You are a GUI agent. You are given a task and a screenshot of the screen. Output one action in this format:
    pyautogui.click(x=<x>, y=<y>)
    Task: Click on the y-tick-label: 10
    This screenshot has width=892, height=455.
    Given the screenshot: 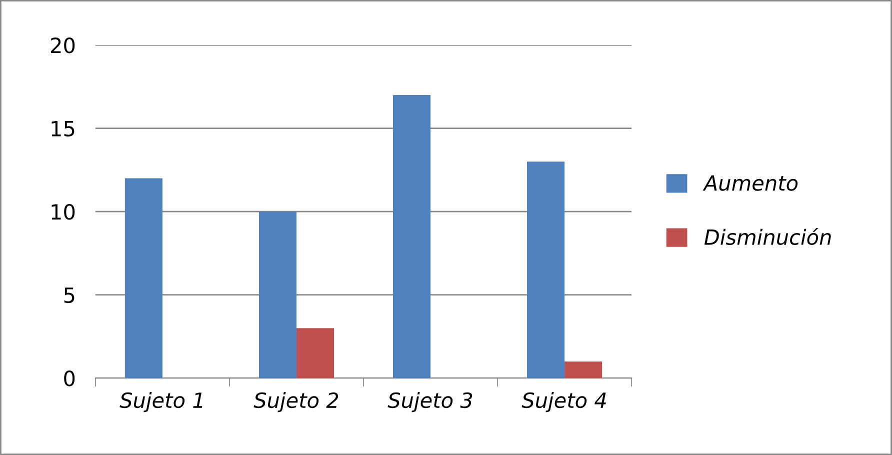 What is the action you would take?
    pyautogui.click(x=63, y=212)
    